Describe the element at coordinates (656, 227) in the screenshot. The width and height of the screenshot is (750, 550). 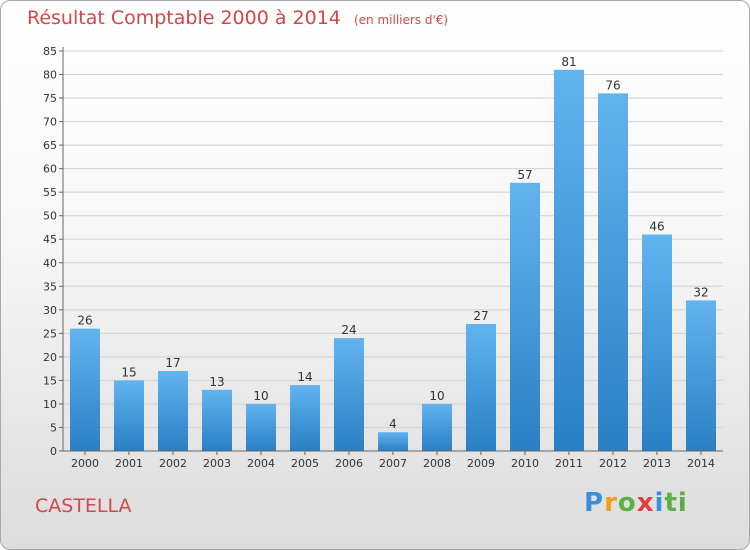
I see `data-label: 46` at that location.